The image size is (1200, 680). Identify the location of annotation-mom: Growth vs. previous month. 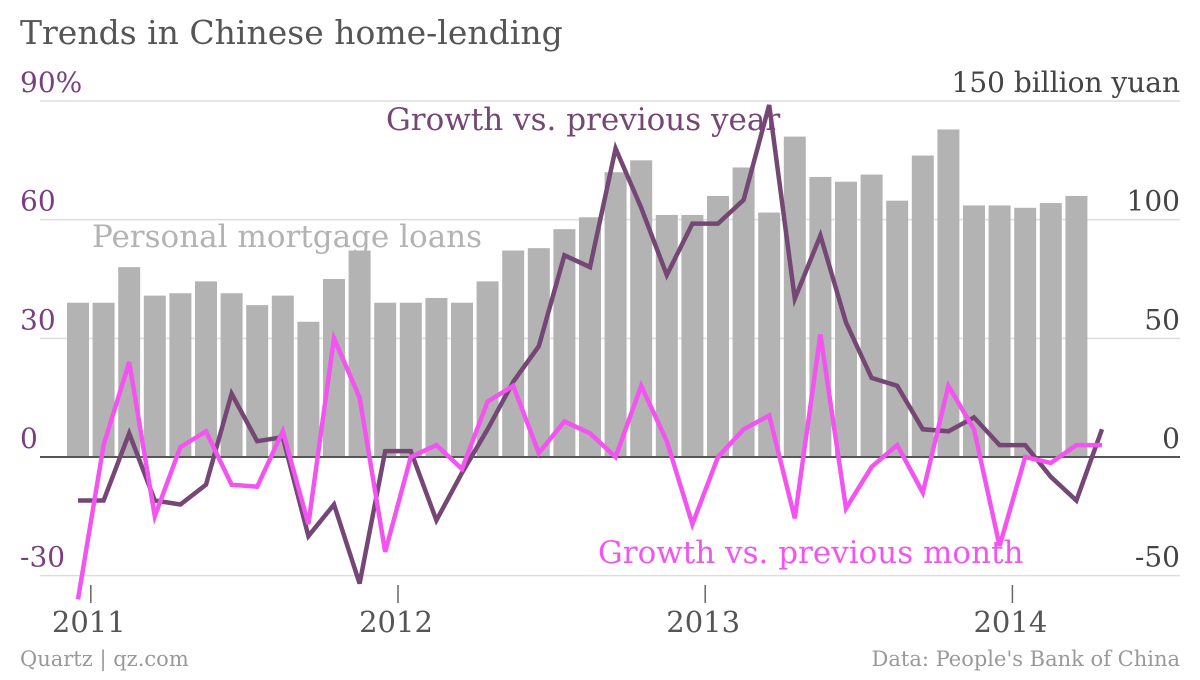
(810, 553).